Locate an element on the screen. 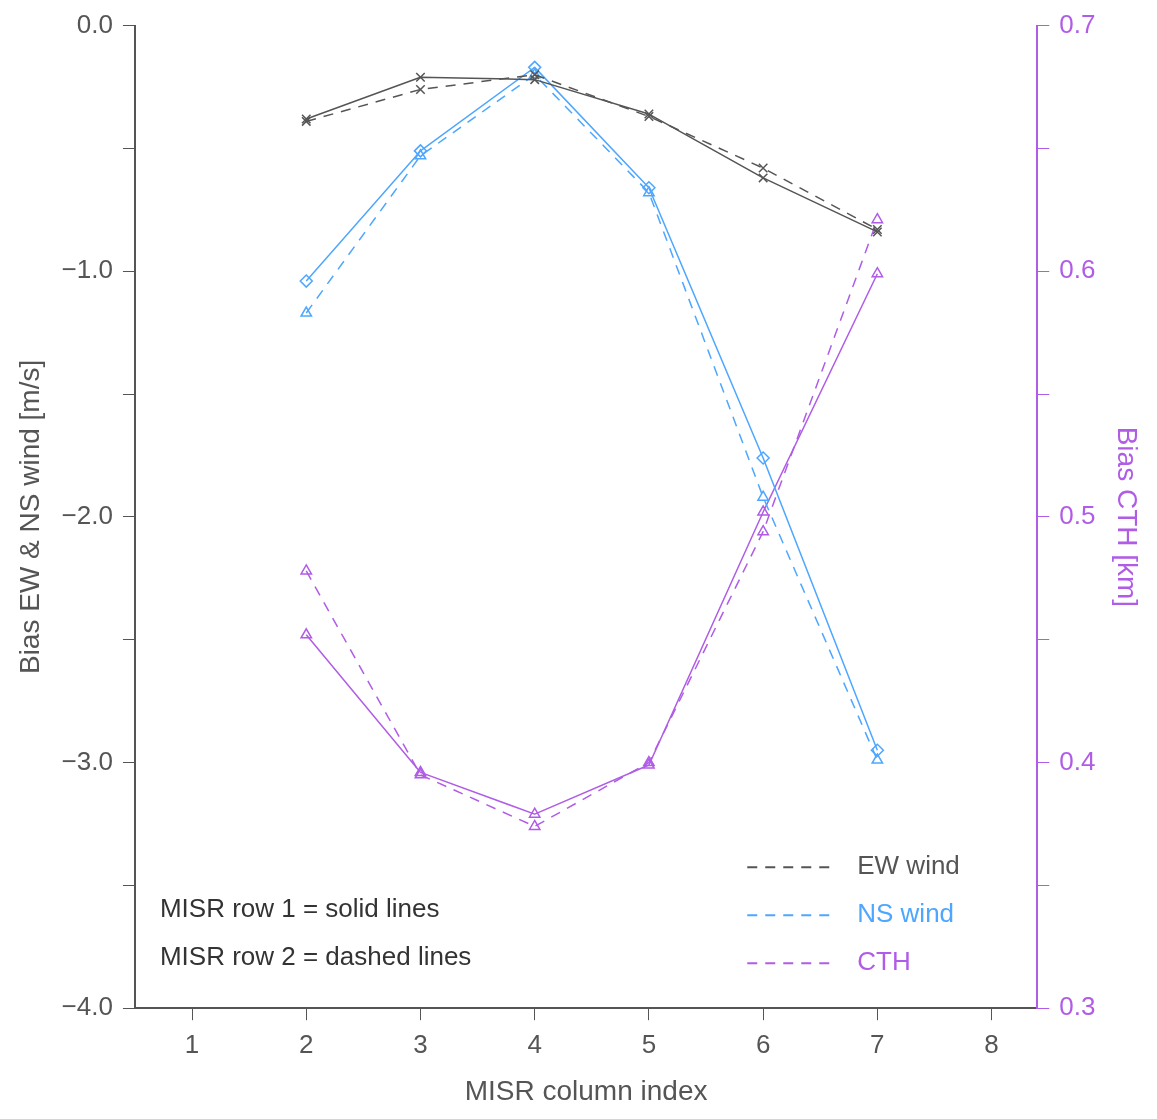  y2-tick-label: 0.7 is located at coordinates (1077, 23).